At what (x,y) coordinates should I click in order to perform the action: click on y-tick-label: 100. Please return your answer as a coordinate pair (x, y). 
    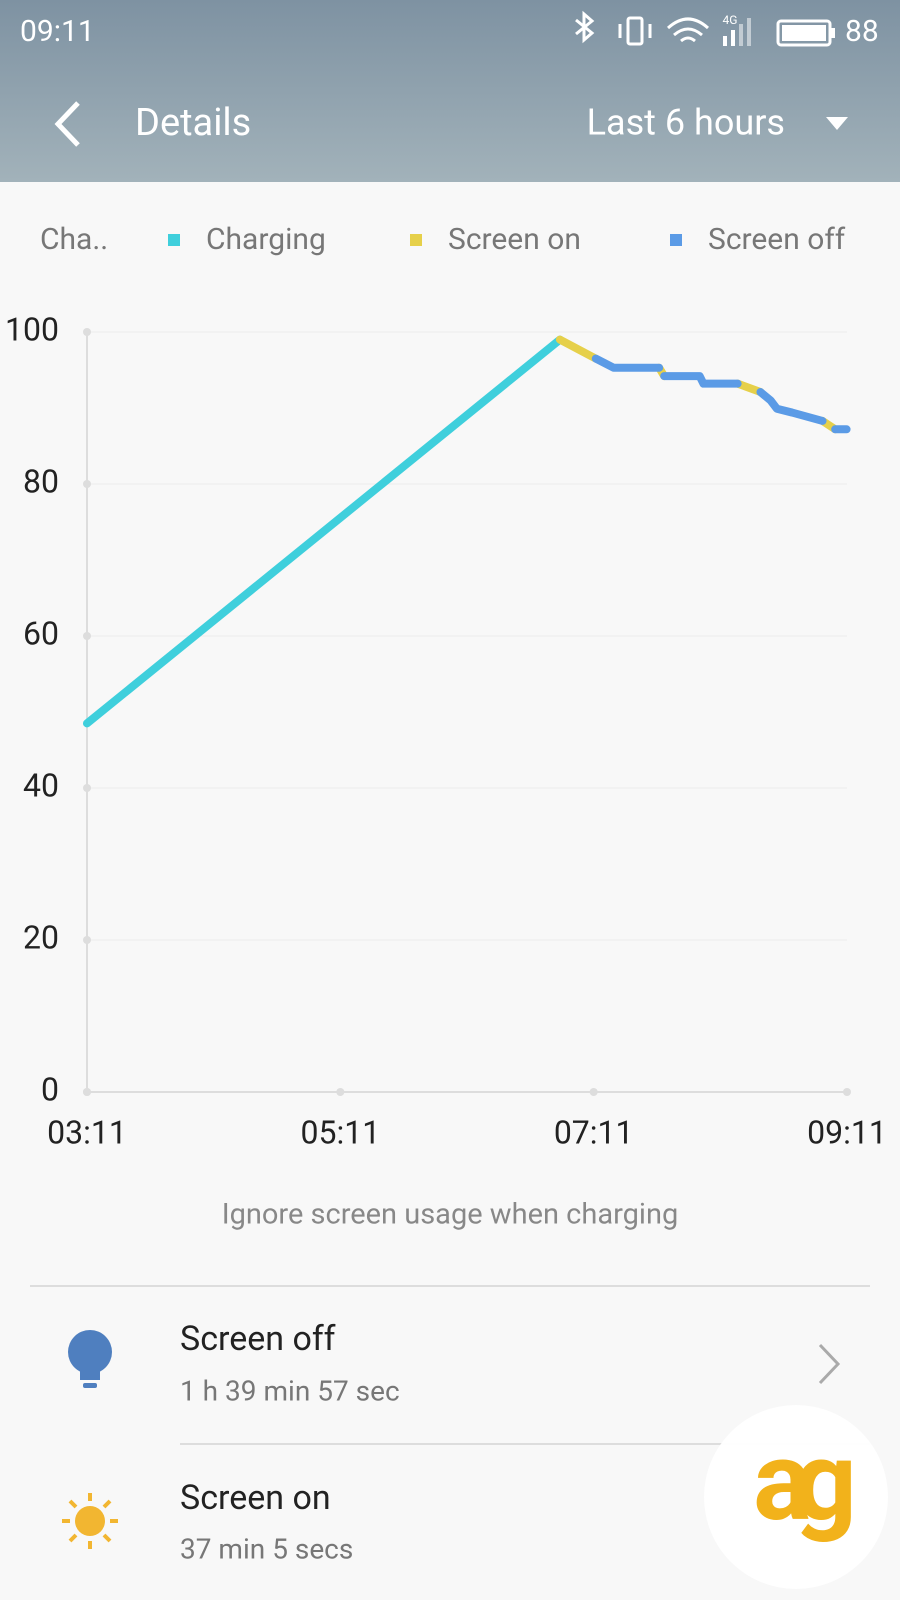
    Looking at the image, I should click on (32, 329).